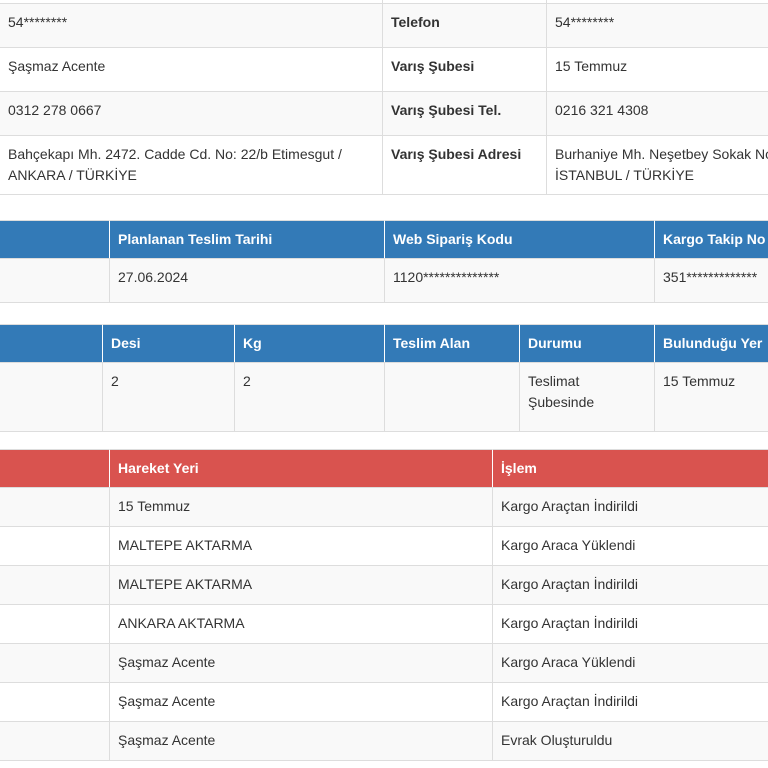  Describe the element at coordinates (464, 25) in the screenshot. I see `field-label-telefon: Telefon` at that location.